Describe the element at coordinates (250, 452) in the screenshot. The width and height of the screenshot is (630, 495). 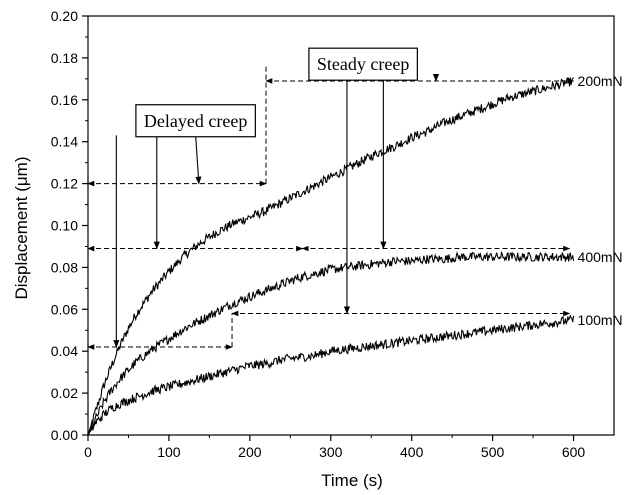
I see `x-tick-label: 200` at that location.